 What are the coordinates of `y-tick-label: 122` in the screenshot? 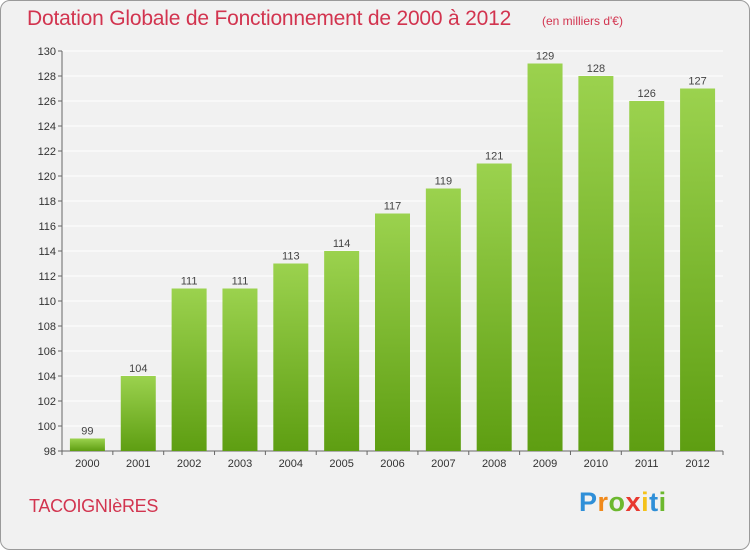 It's located at (47, 152).